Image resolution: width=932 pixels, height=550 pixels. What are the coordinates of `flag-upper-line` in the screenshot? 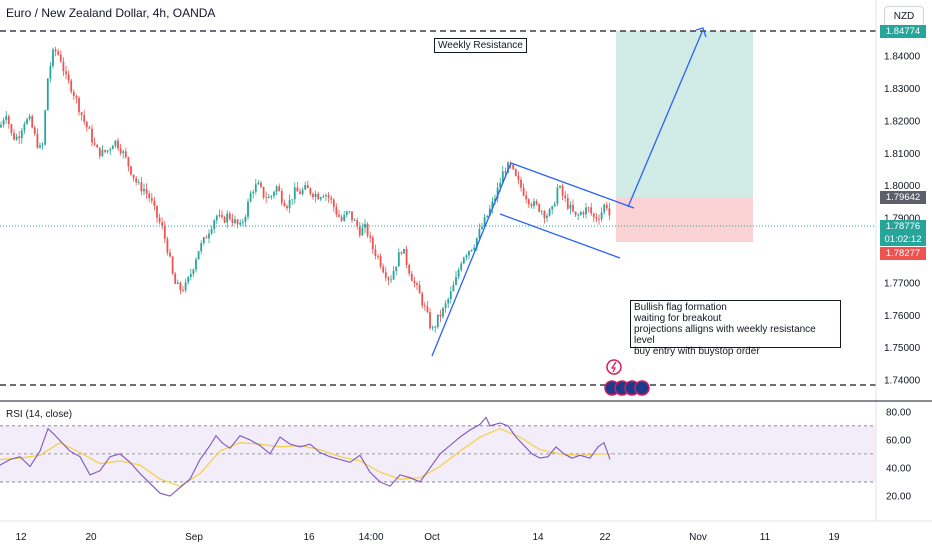 It's located at (572, 185).